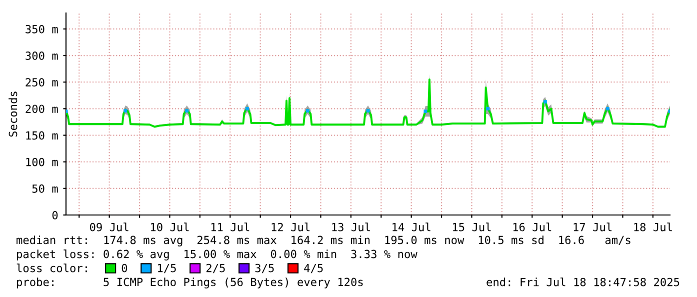  What do you see at coordinates (13, 114) in the screenshot?
I see `y-axis-title: Seconds` at bounding box center [13, 114].